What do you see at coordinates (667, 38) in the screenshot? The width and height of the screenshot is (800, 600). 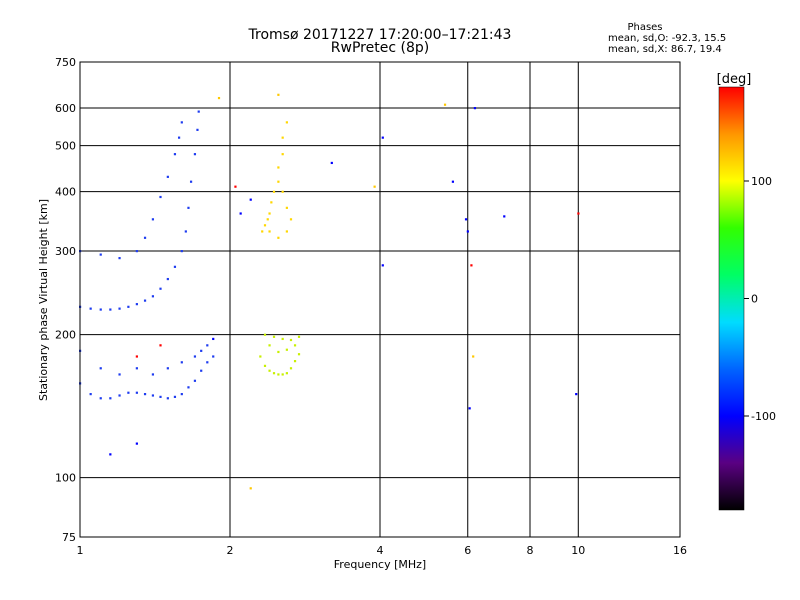 I see `phase-info-o-mode: mean, sd,O: -92.3, 15.5` at bounding box center [667, 38].